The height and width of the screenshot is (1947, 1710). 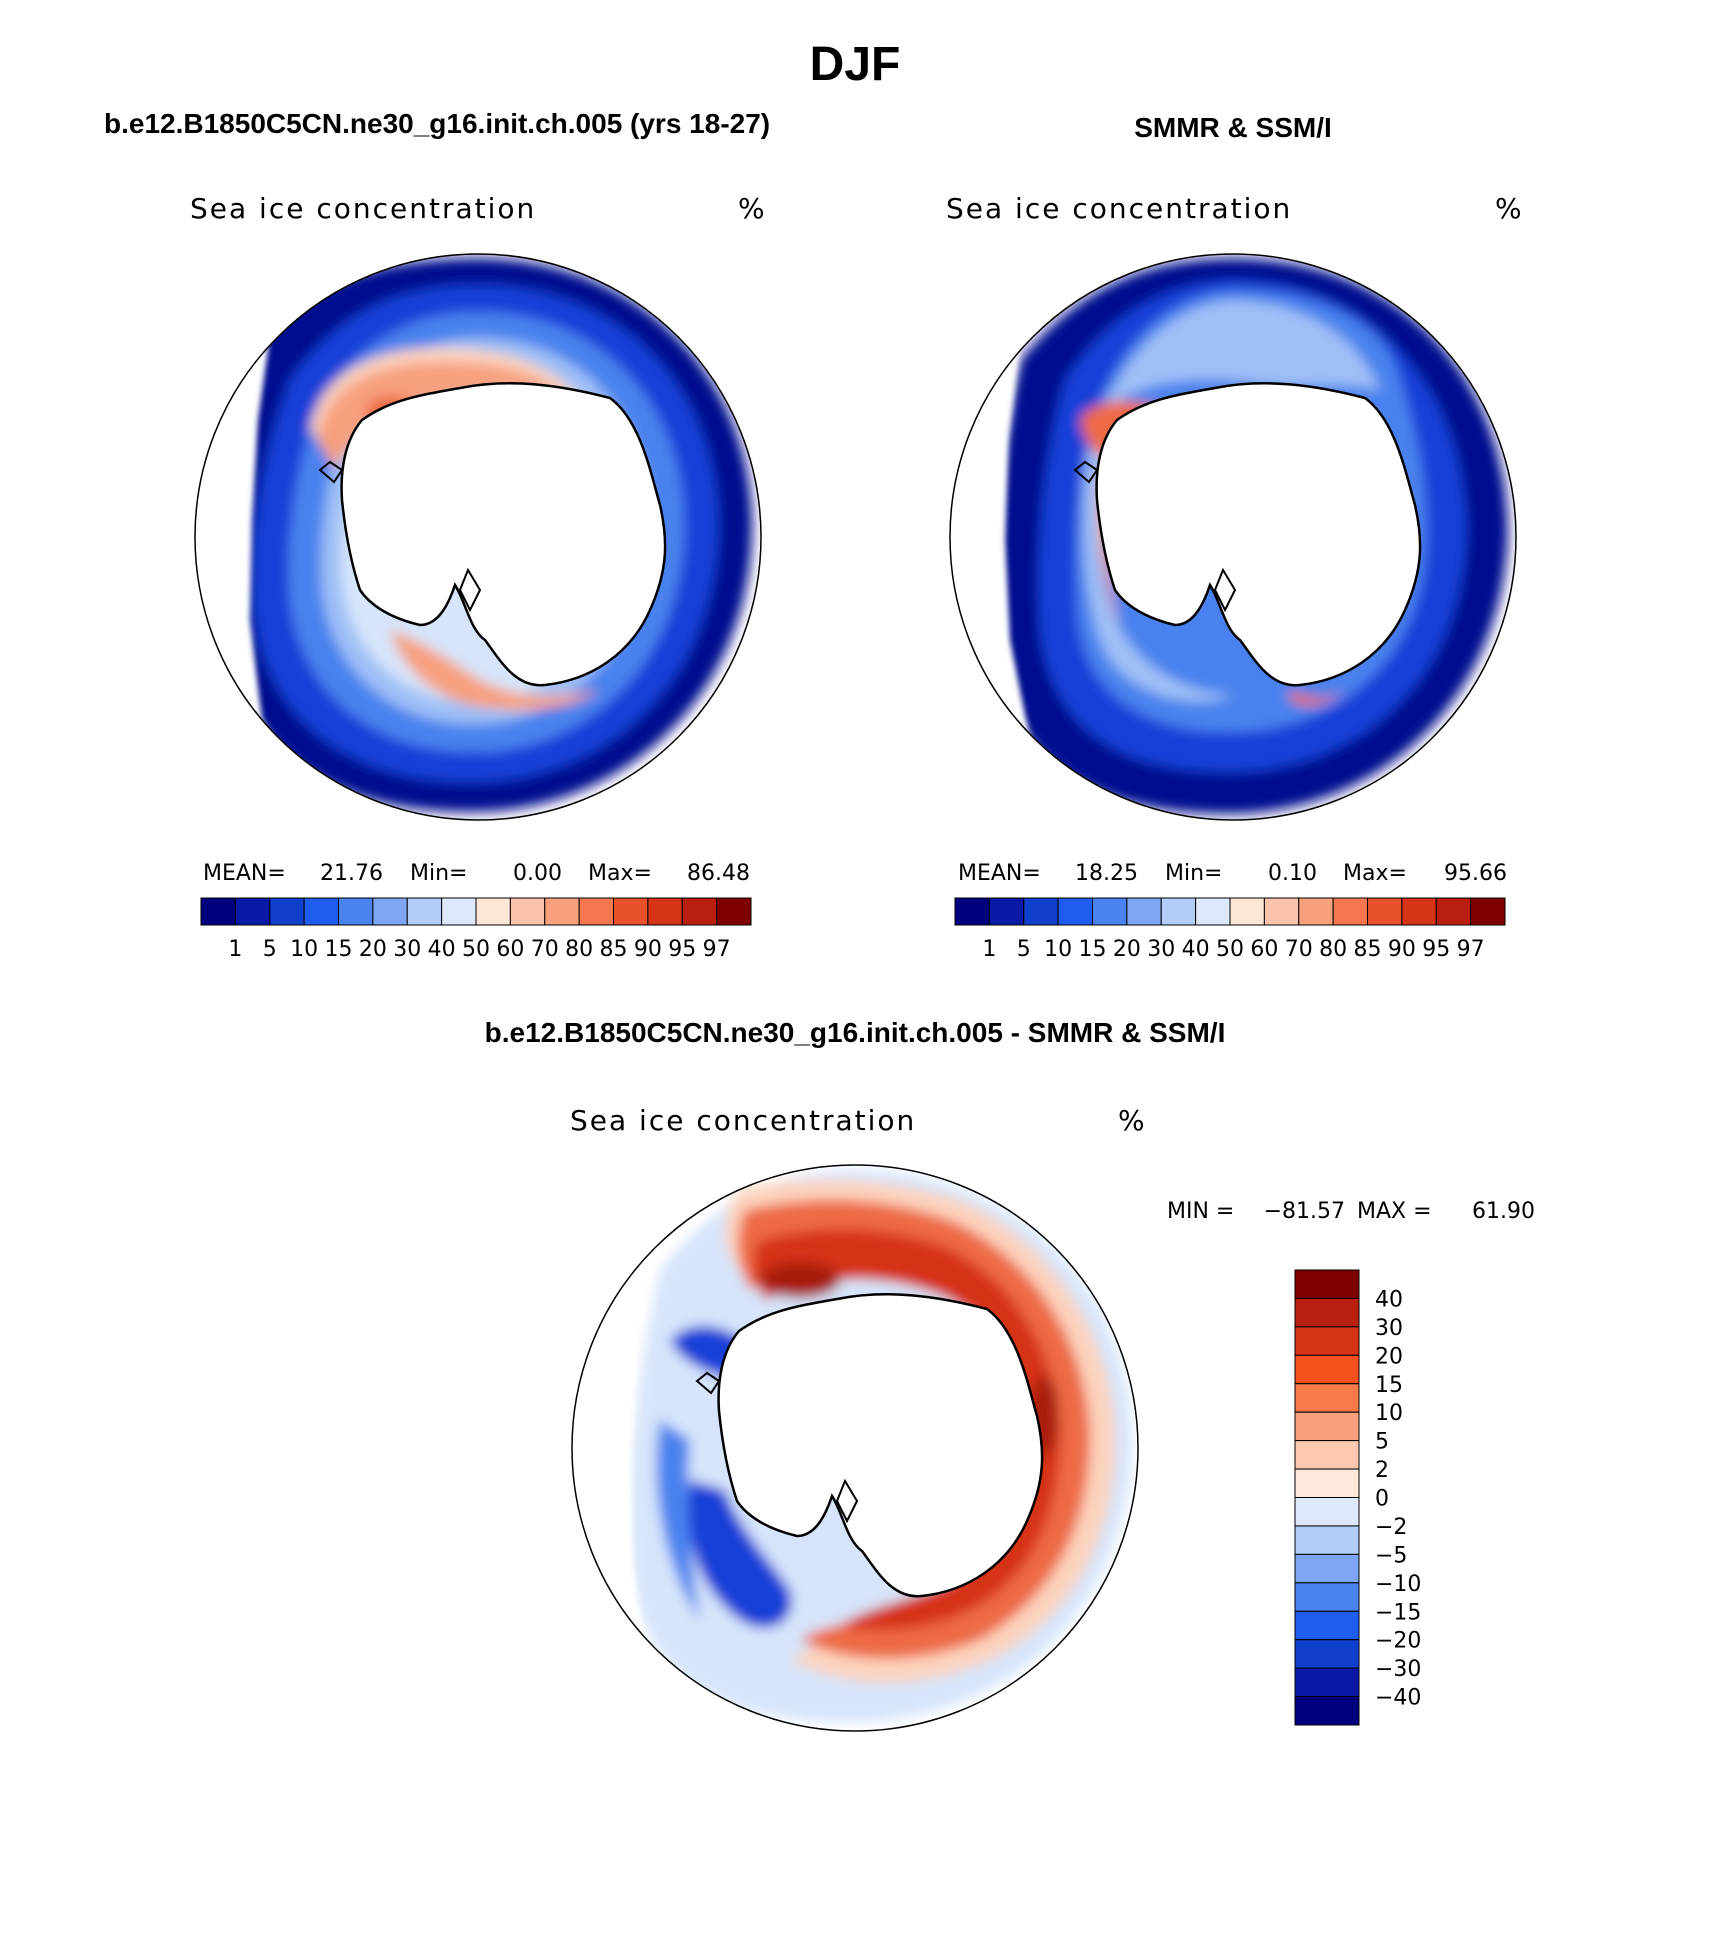 What do you see at coordinates (438, 873) in the screenshot?
I see `model-min-label: Min=` at bounding box center [438, 873].